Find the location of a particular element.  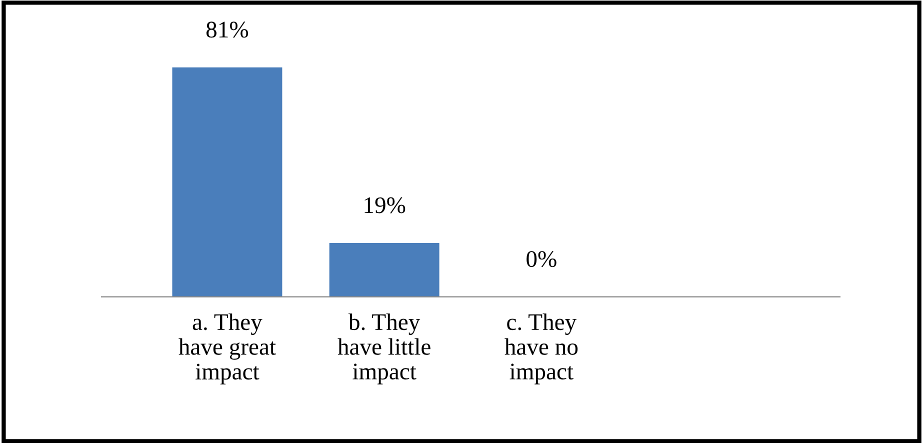

data-label: 19% is located at coordinates (385, 205).